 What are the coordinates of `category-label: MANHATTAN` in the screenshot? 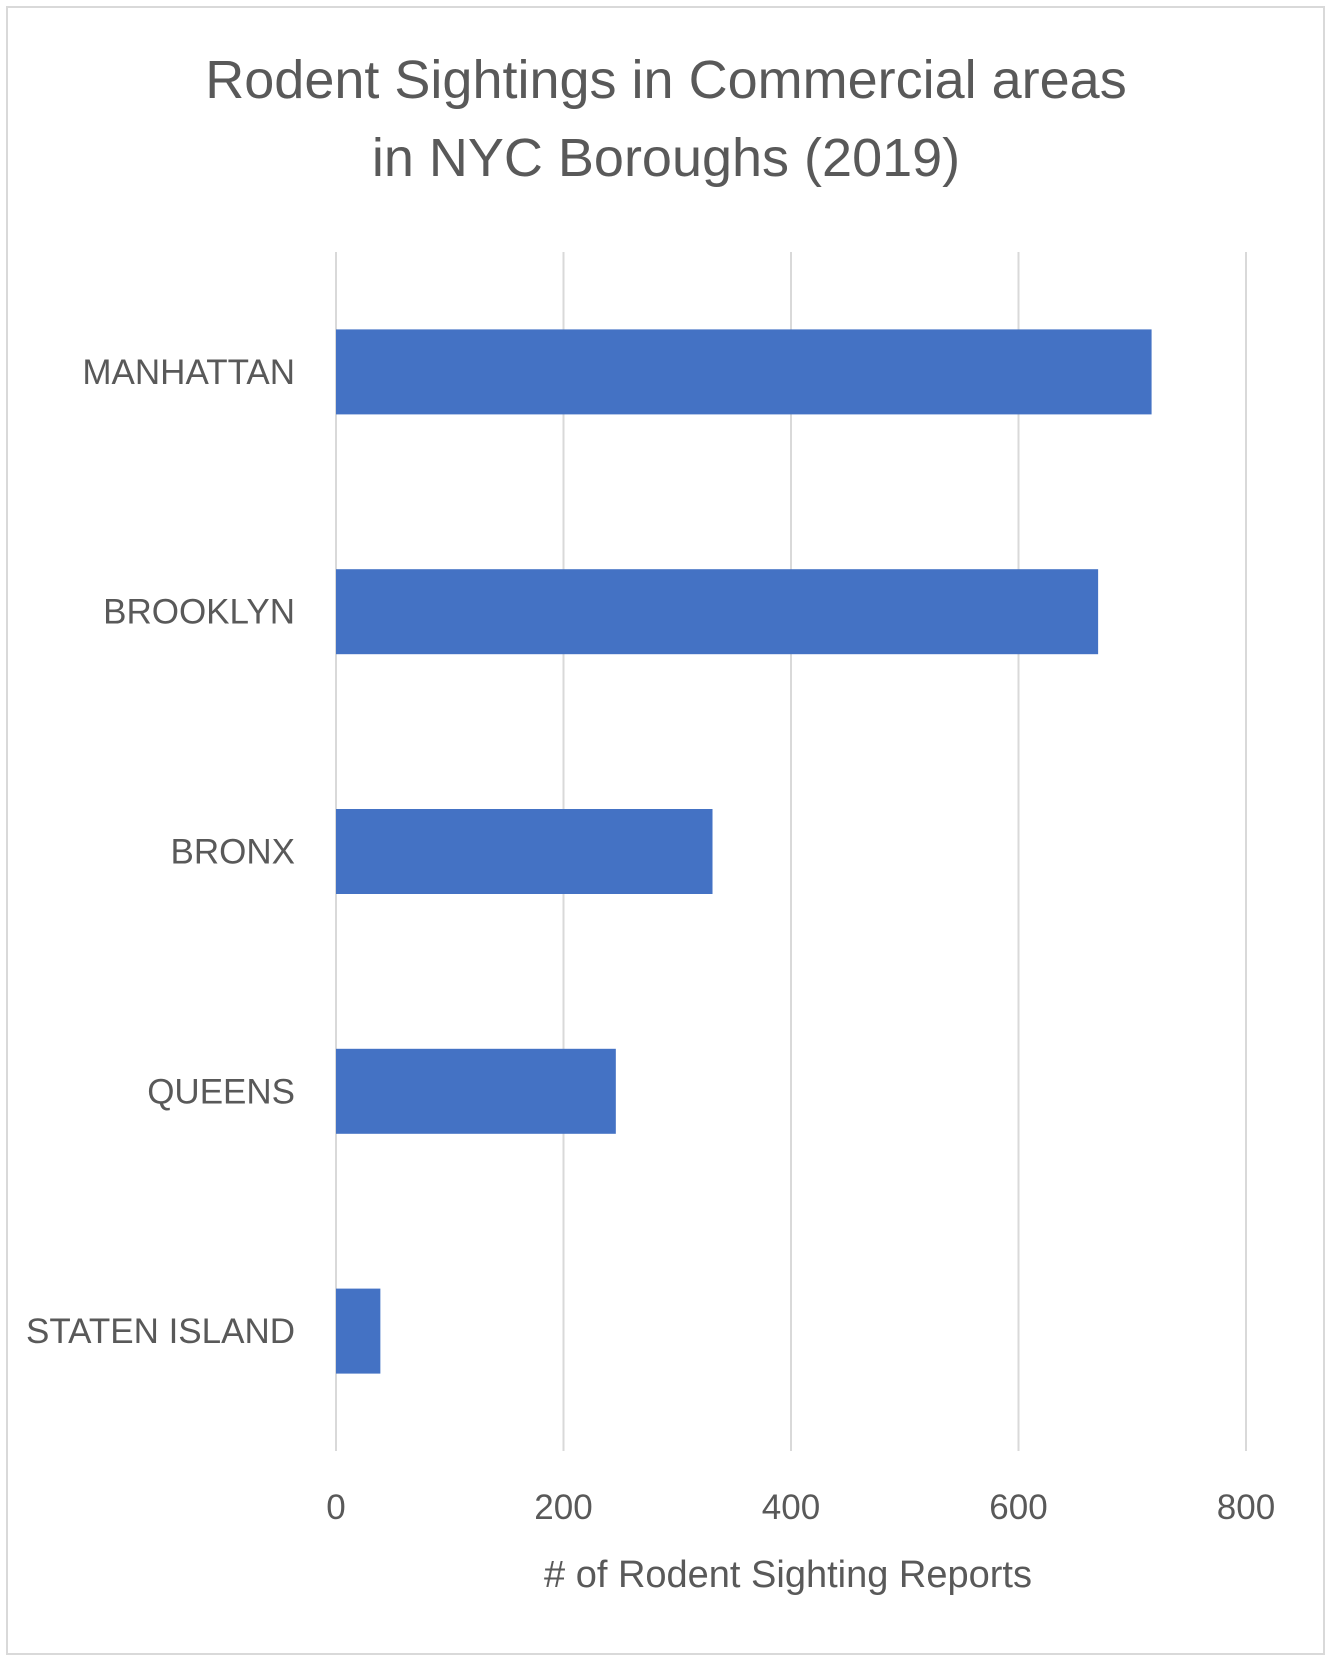 It's located at (188, 372).